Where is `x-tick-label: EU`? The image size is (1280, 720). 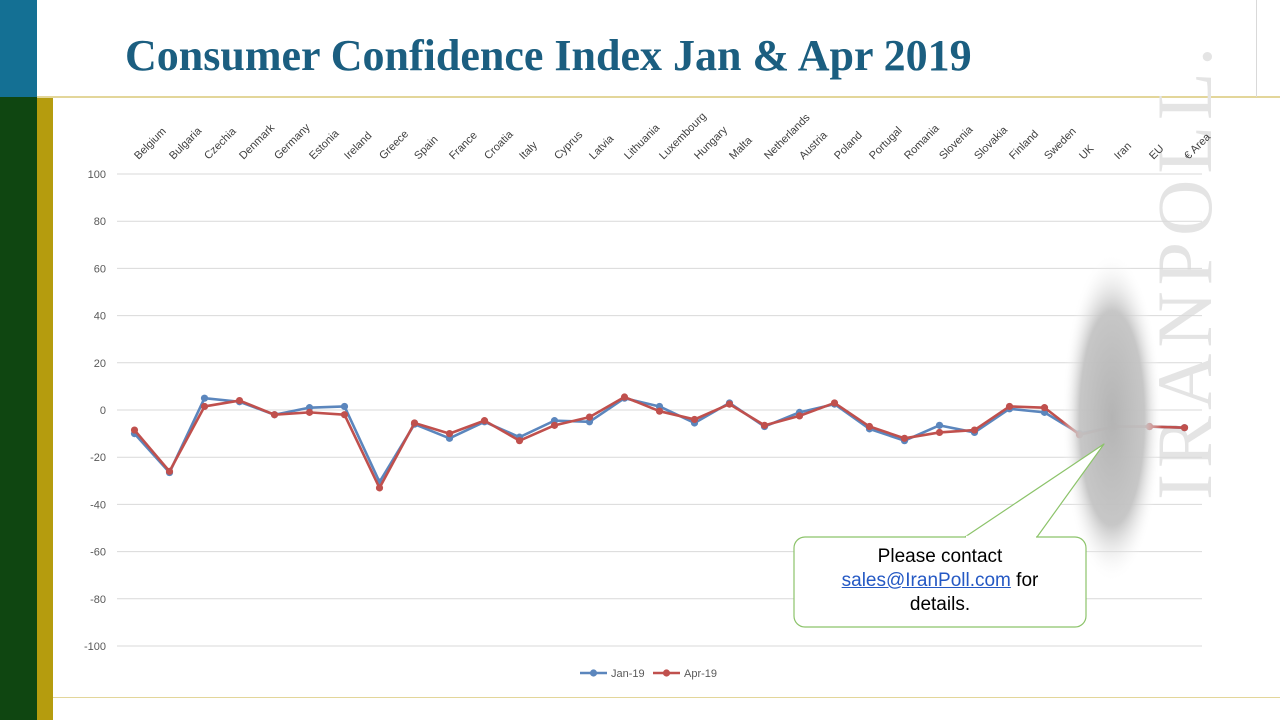
x-tick-label: EU is located at coordinates (1156, 152).